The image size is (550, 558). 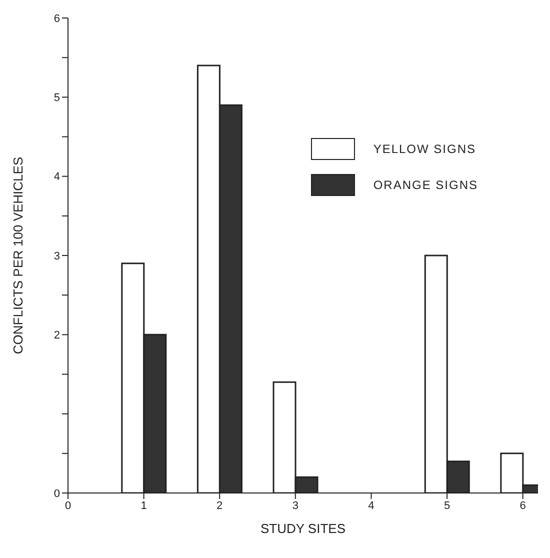 I want to click on y-tick-label: 6, so click(x=57, y=18).